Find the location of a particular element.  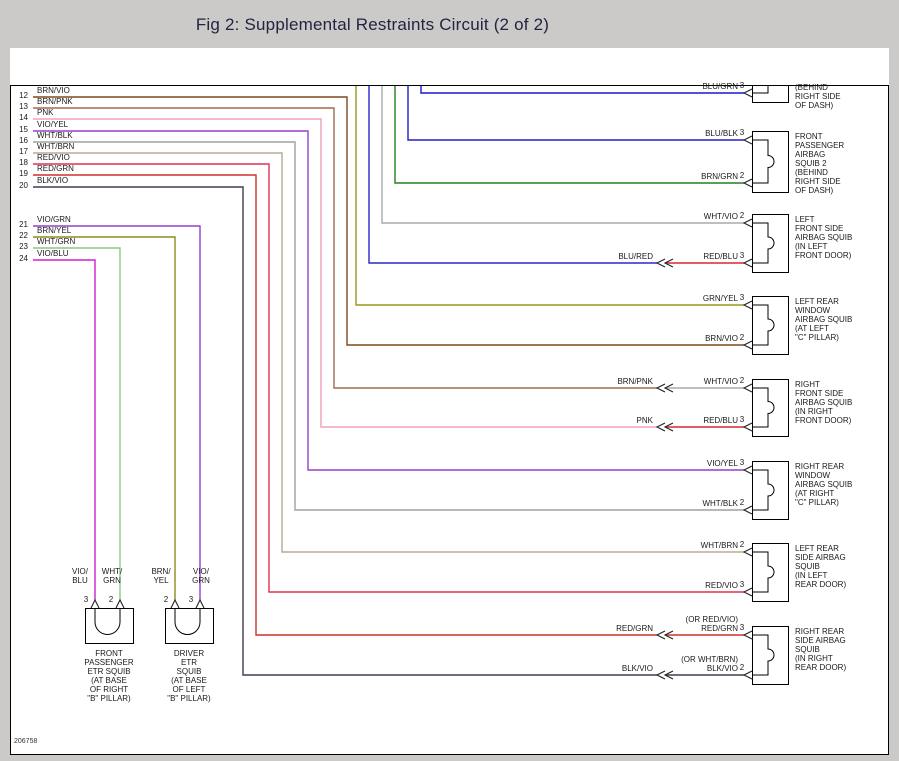

connector-name-line: (AT RIGHT is located at coordinates (815, 493).